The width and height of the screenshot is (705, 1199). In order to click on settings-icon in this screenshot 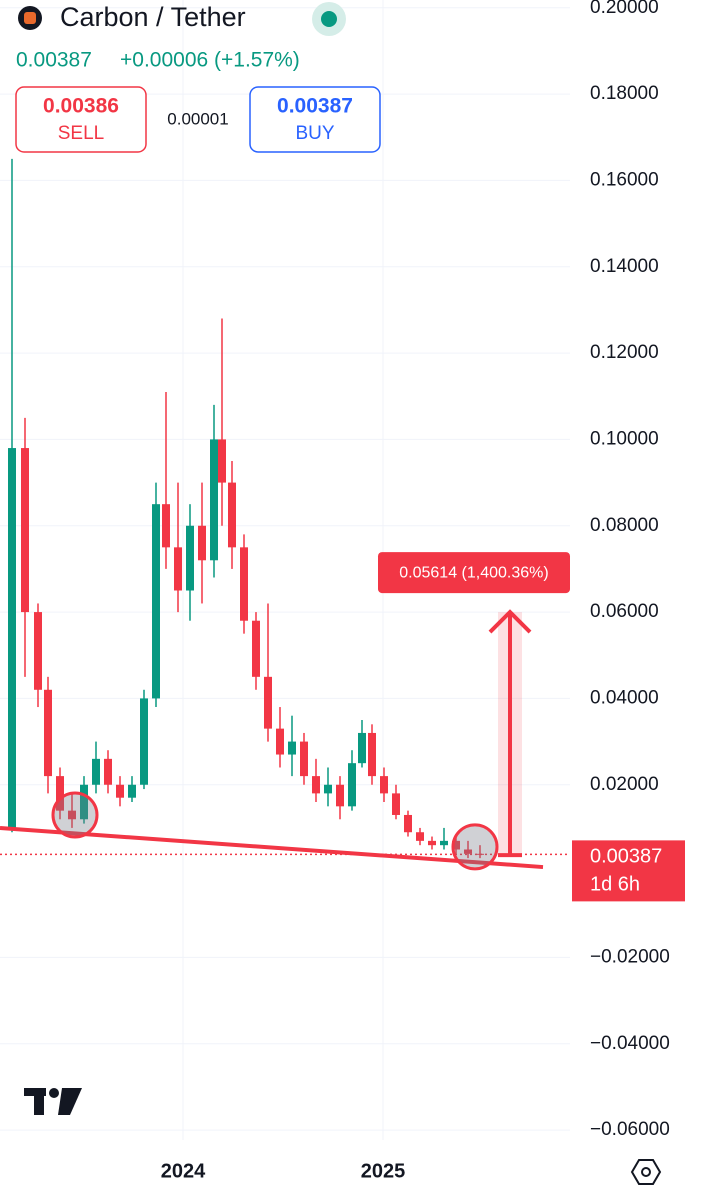, I will do `click(646, 1172)`.